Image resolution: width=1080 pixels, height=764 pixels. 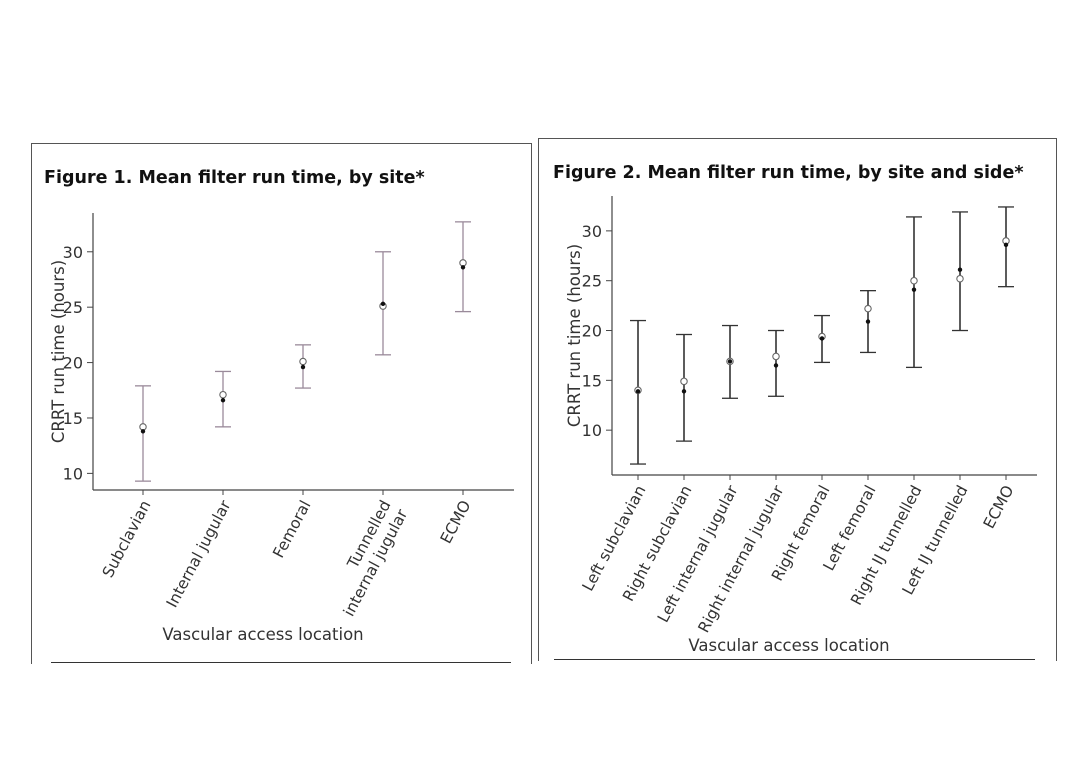 I want to click on x-category-label-line: Right internal jugular, so click(x=741, y=559).